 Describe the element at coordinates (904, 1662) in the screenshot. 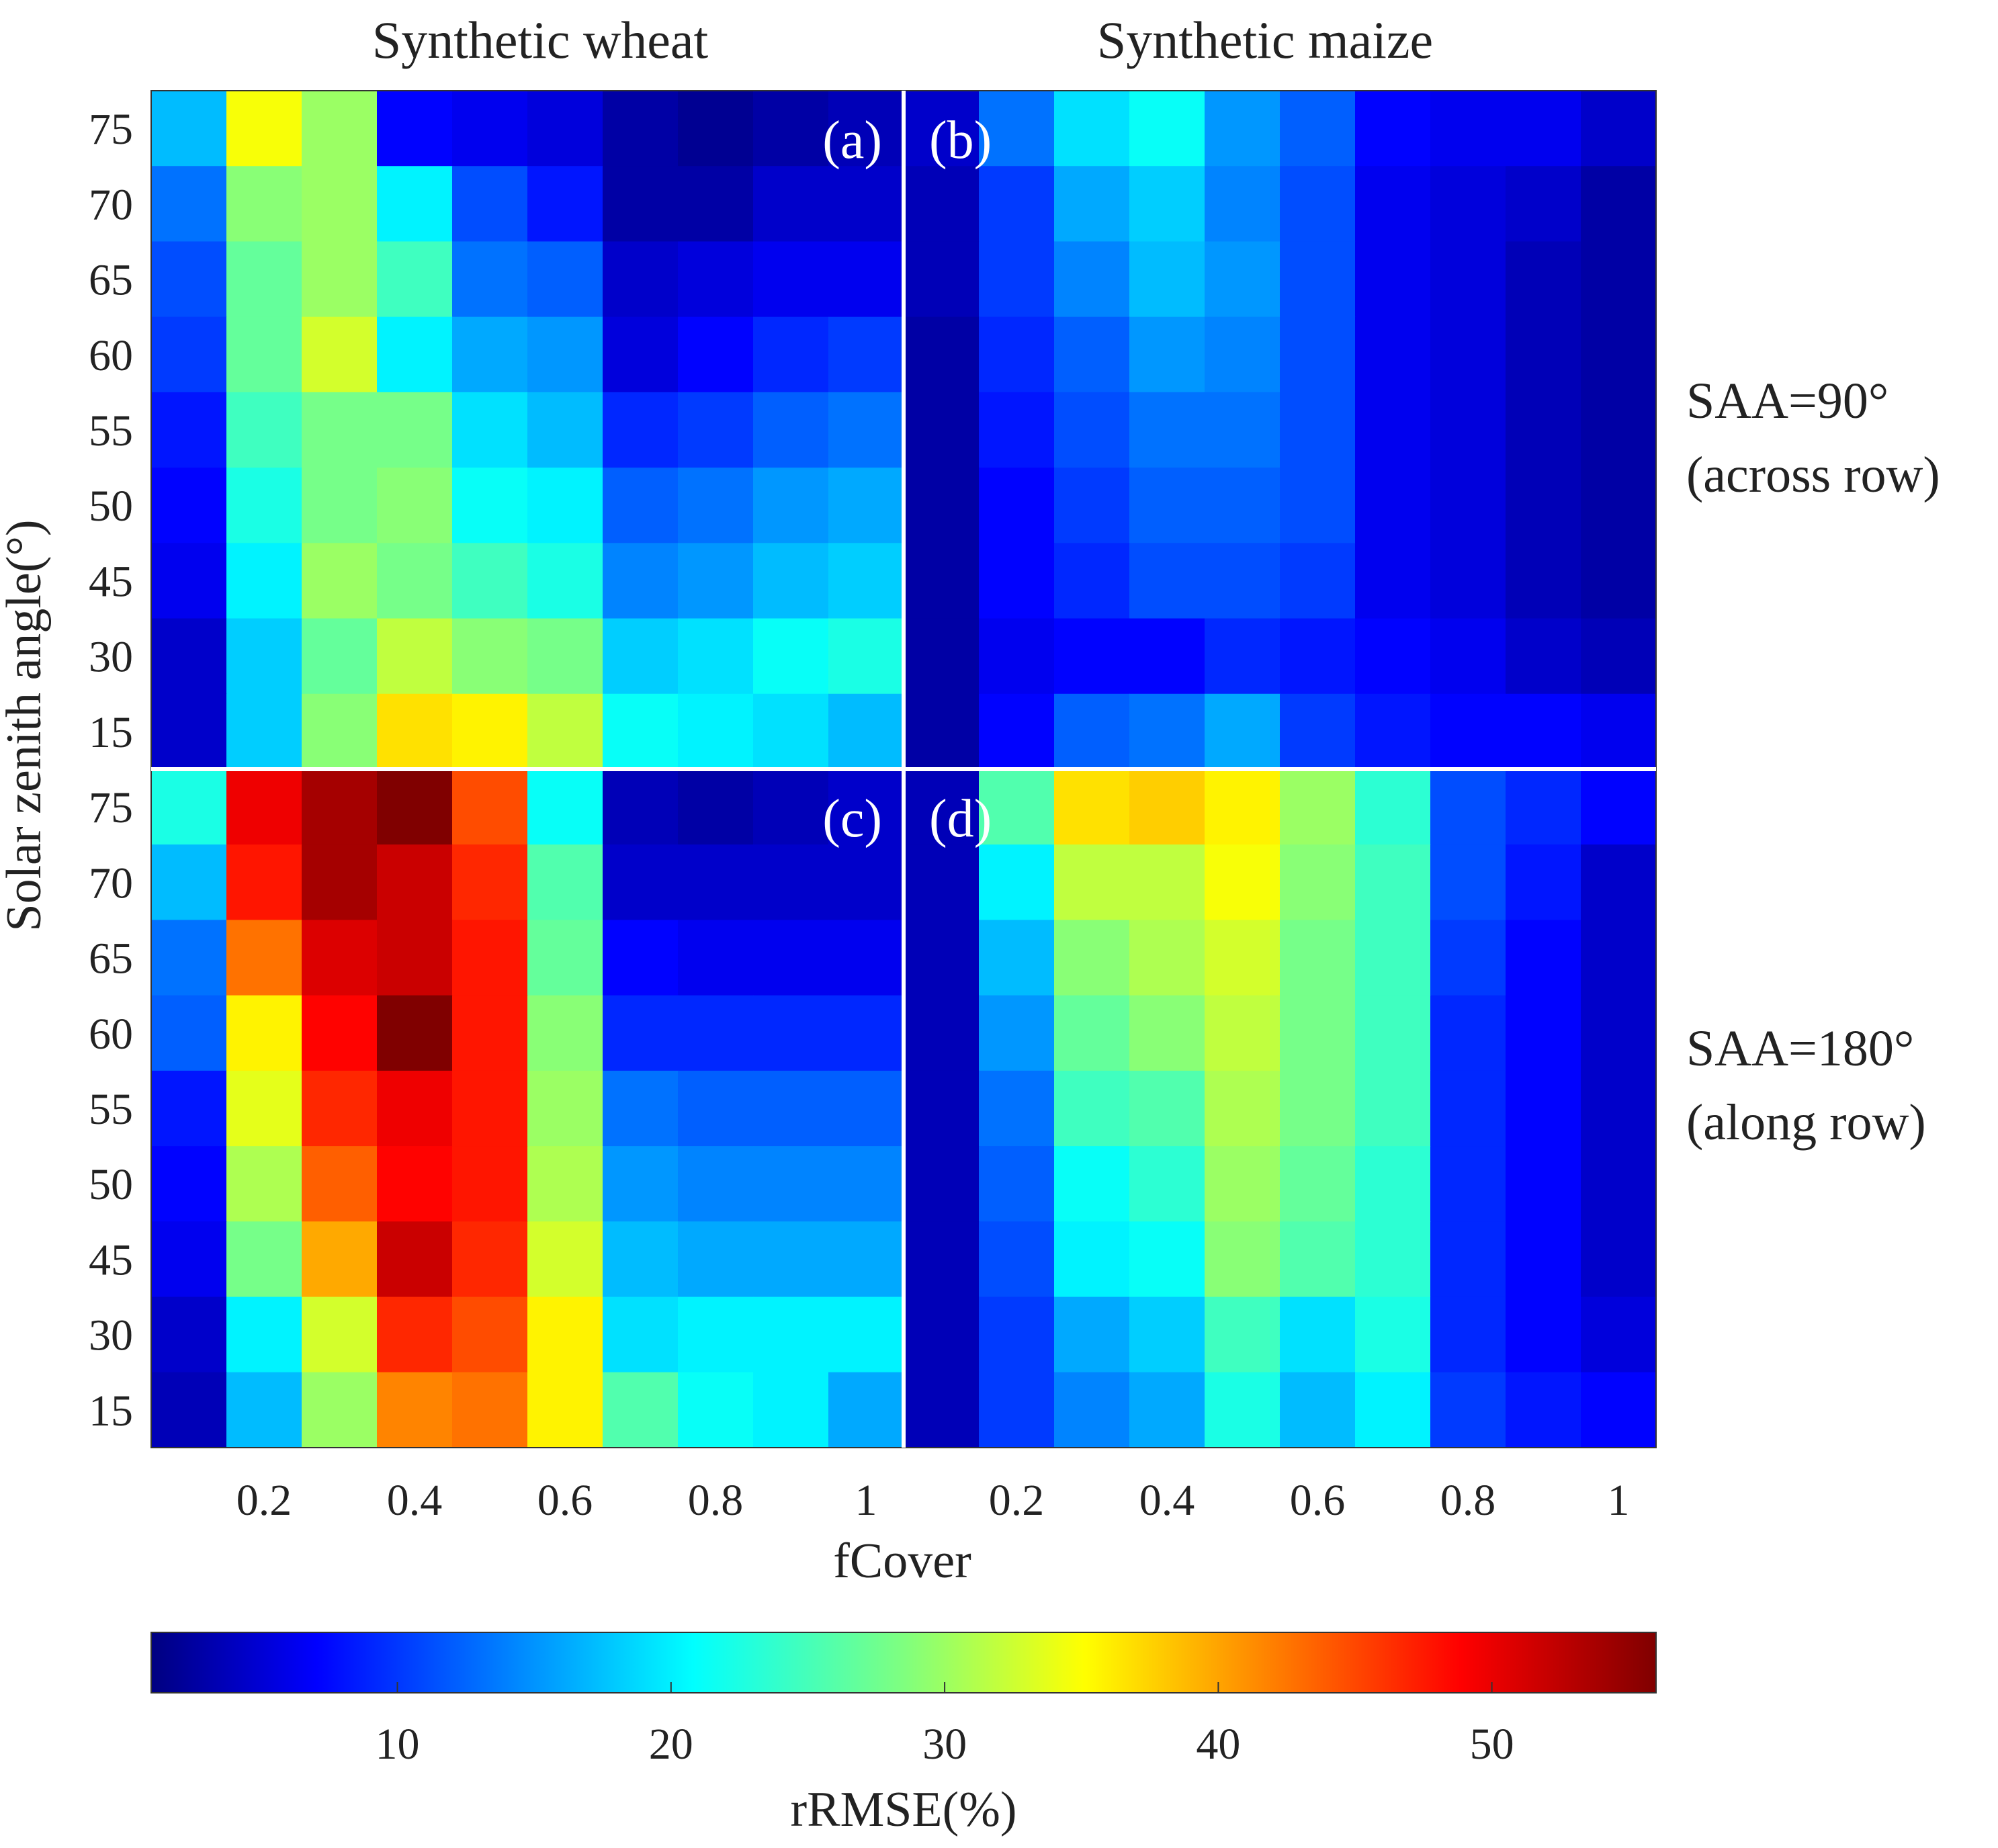

I see `colorbar` at that location.